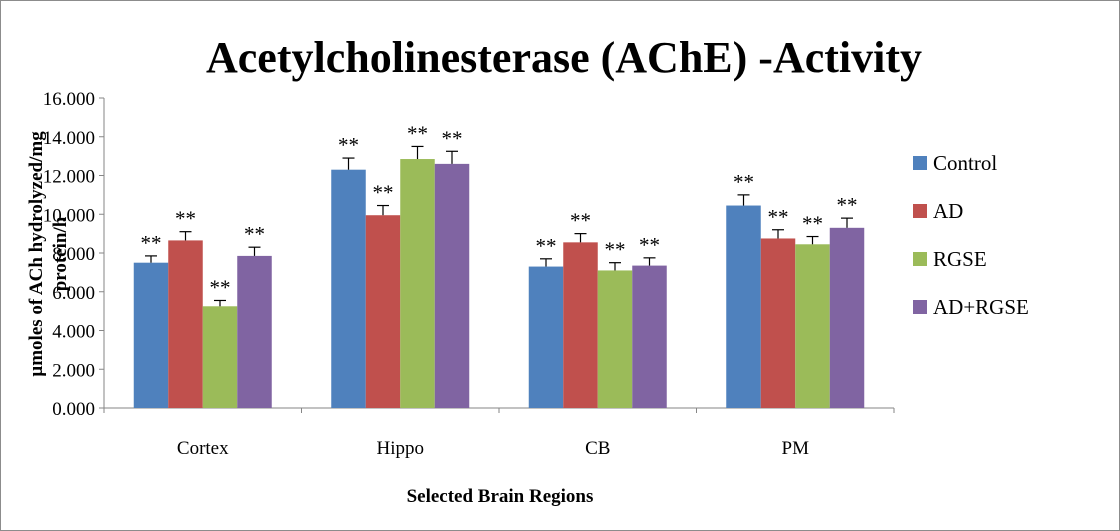  Describe the element at coordinates (36, 254) in the screenshot. I see `y-axis-title-line-1: µmoles of ACh hydrolyzed/mg` at that location.